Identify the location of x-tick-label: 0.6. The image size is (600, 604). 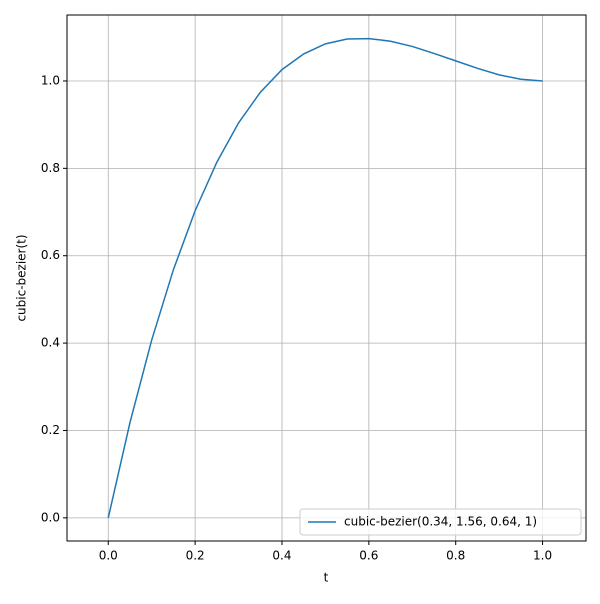
(368, 556).